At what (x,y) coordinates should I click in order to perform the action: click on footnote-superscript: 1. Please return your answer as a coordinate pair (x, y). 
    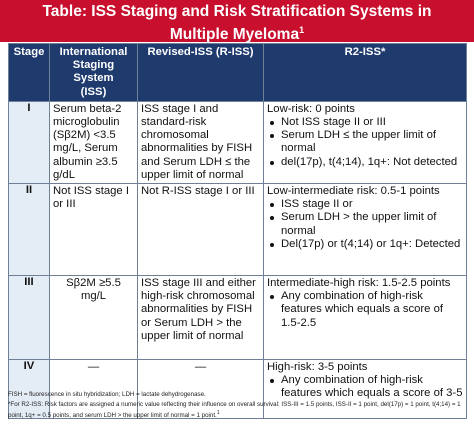
    Looking at the image, I should click on (218, 413).